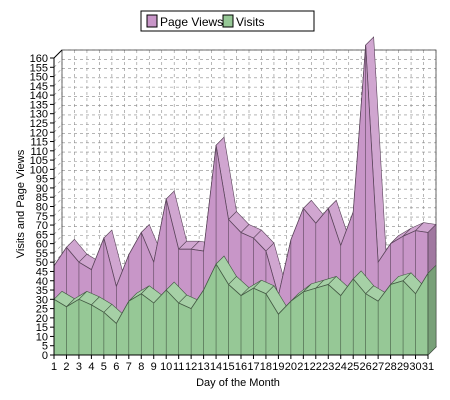  I want to click on x-tick-label: 5, so click(104, 367).